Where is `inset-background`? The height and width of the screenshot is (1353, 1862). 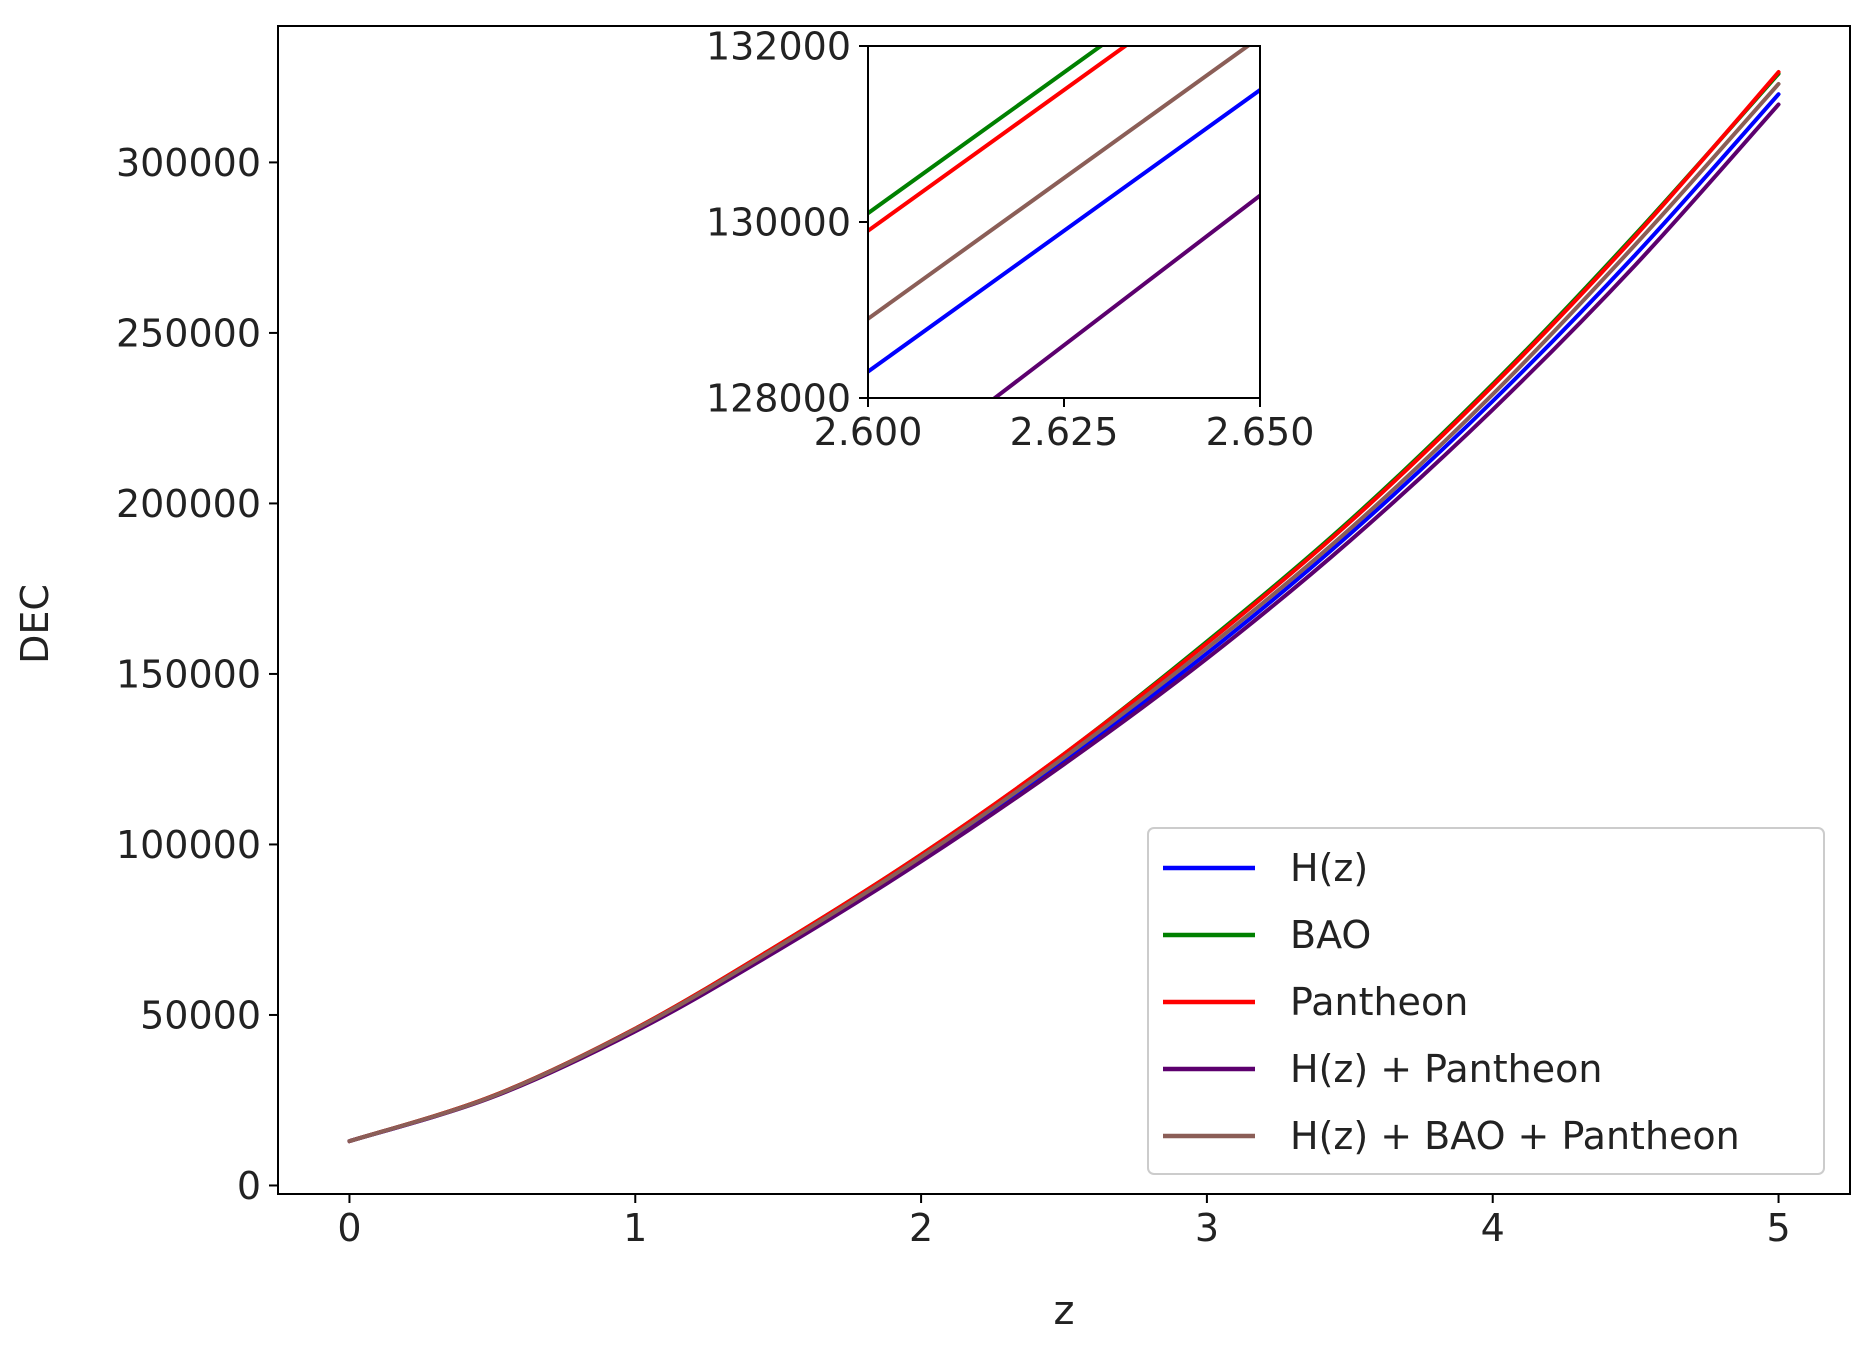 inset-background is located at coordinates (1064, 222).